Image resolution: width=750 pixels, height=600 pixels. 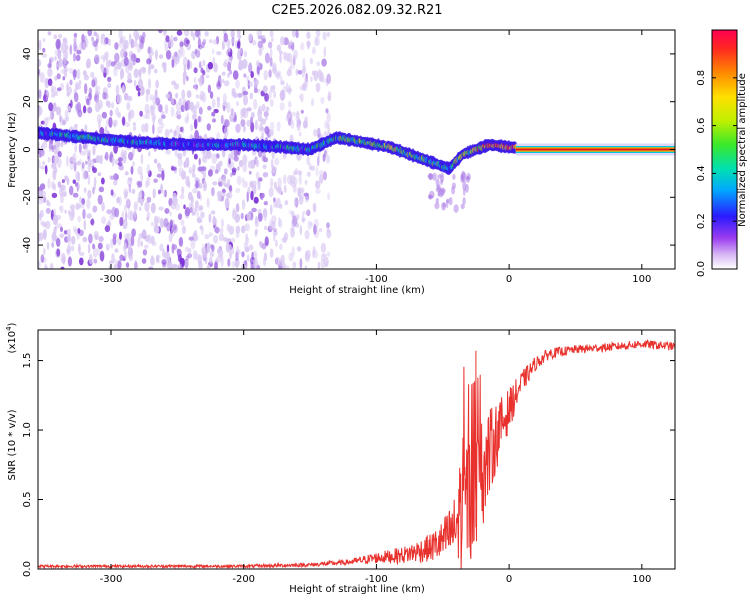 What do you see at coordinates (27, 430) in the screenshot?
I see `snr-y-tick-label: 1.0` at bounding box center [27, 430].